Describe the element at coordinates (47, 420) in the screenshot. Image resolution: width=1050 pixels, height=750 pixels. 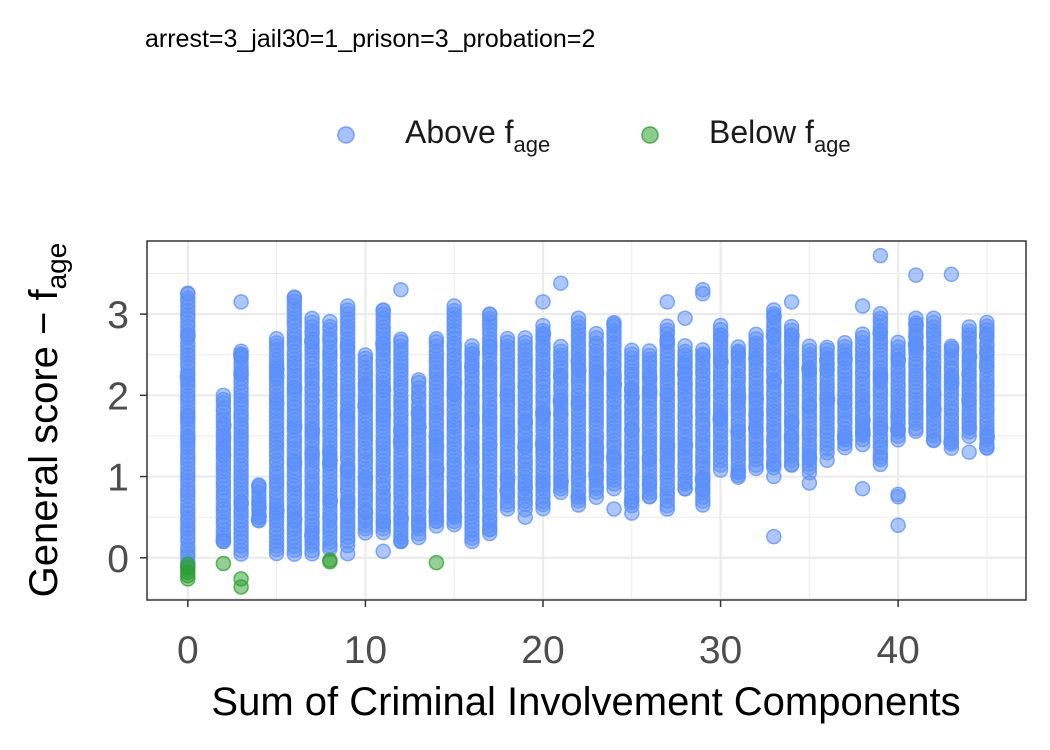
I see `y-axis-label: General score − fage` at that location.